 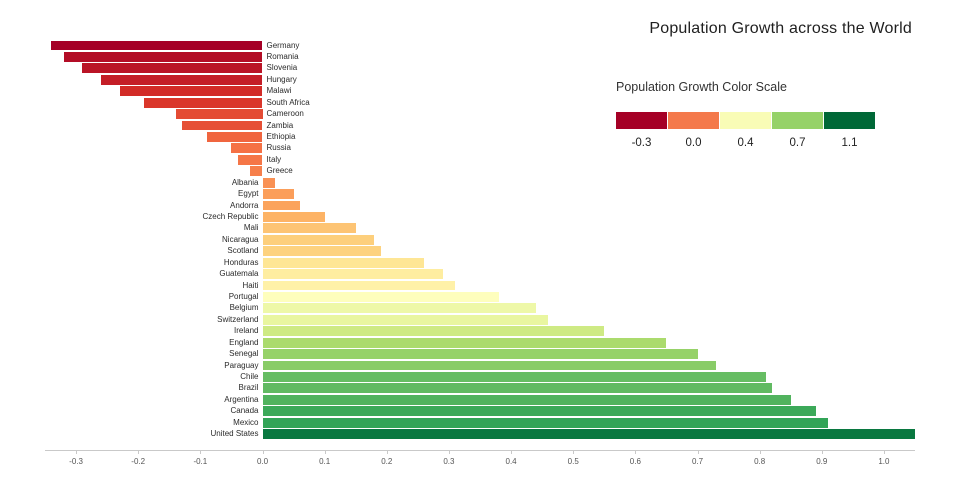 What do you see at coordinates (697, 461) in the screenshot?
I see `x-axis-tick-label: 0.7` at bounding box center [697, 461].